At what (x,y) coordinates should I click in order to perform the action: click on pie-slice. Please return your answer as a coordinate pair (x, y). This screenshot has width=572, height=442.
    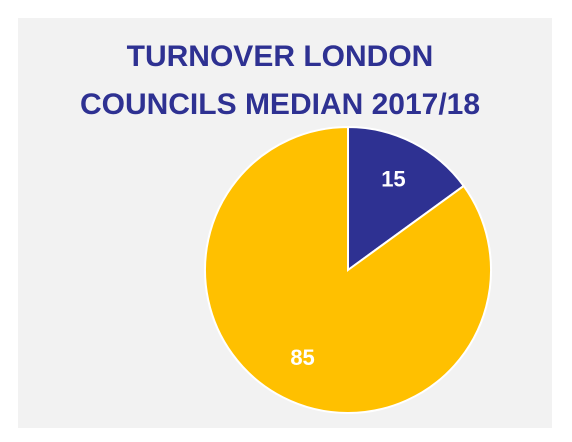
    Looking at the image, I should click on (406, 198).